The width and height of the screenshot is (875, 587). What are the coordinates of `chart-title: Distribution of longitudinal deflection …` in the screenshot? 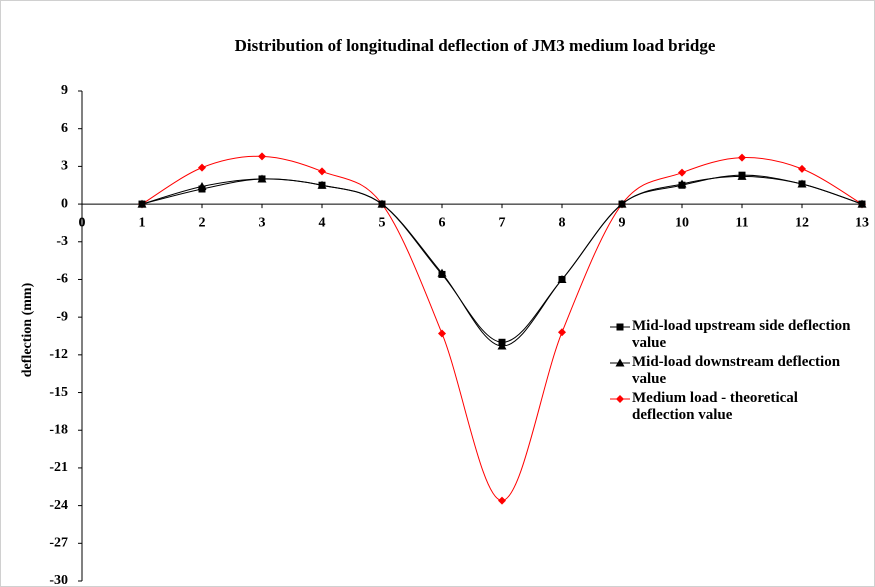 It's located at (475, 45).